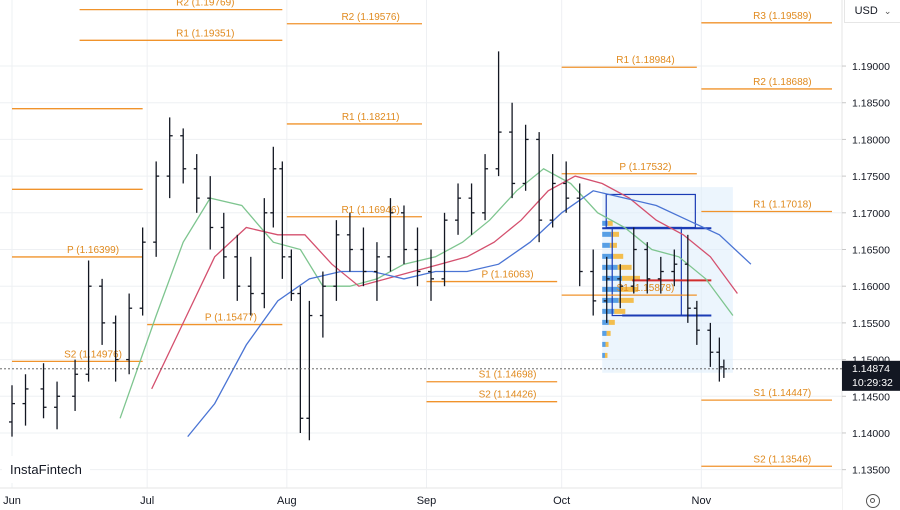 The width and height of the screenshot is (900, 510). Describe the element at coordinates (450, 375) in the screenshot. I see `current-price-marker: 1.14874 10:29:32` at that location.